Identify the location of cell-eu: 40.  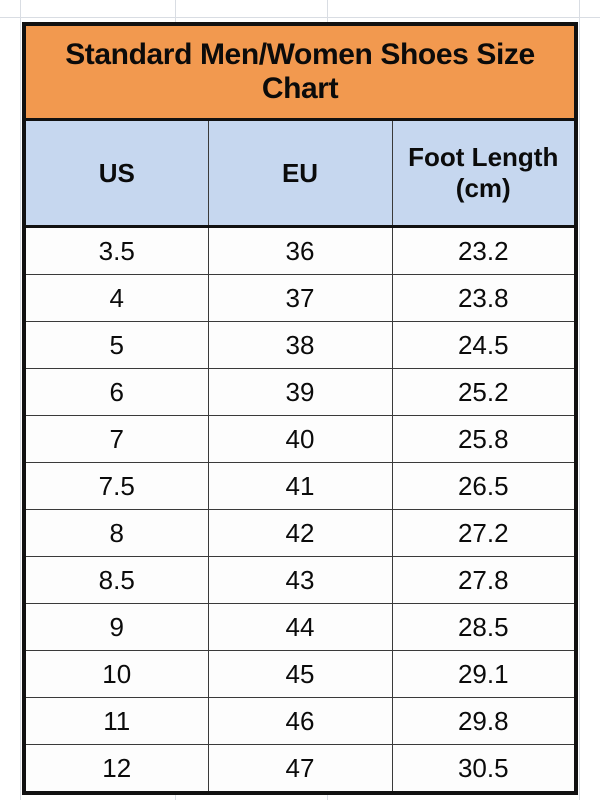
(300, 439).